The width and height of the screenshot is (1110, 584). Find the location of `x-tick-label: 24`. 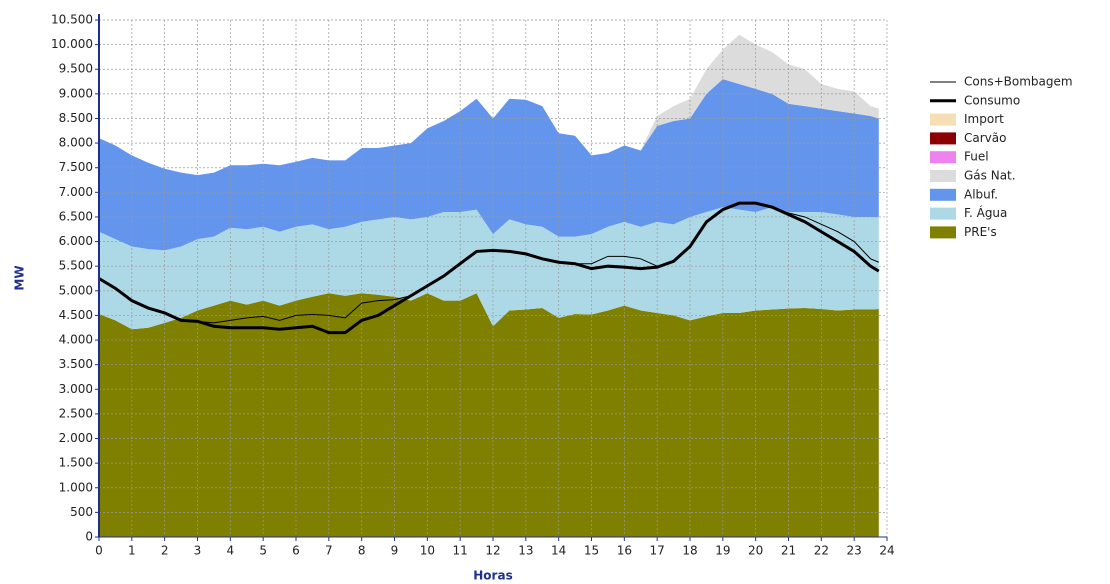

x-tick-label: 24 is located at coordinates (886, 551).